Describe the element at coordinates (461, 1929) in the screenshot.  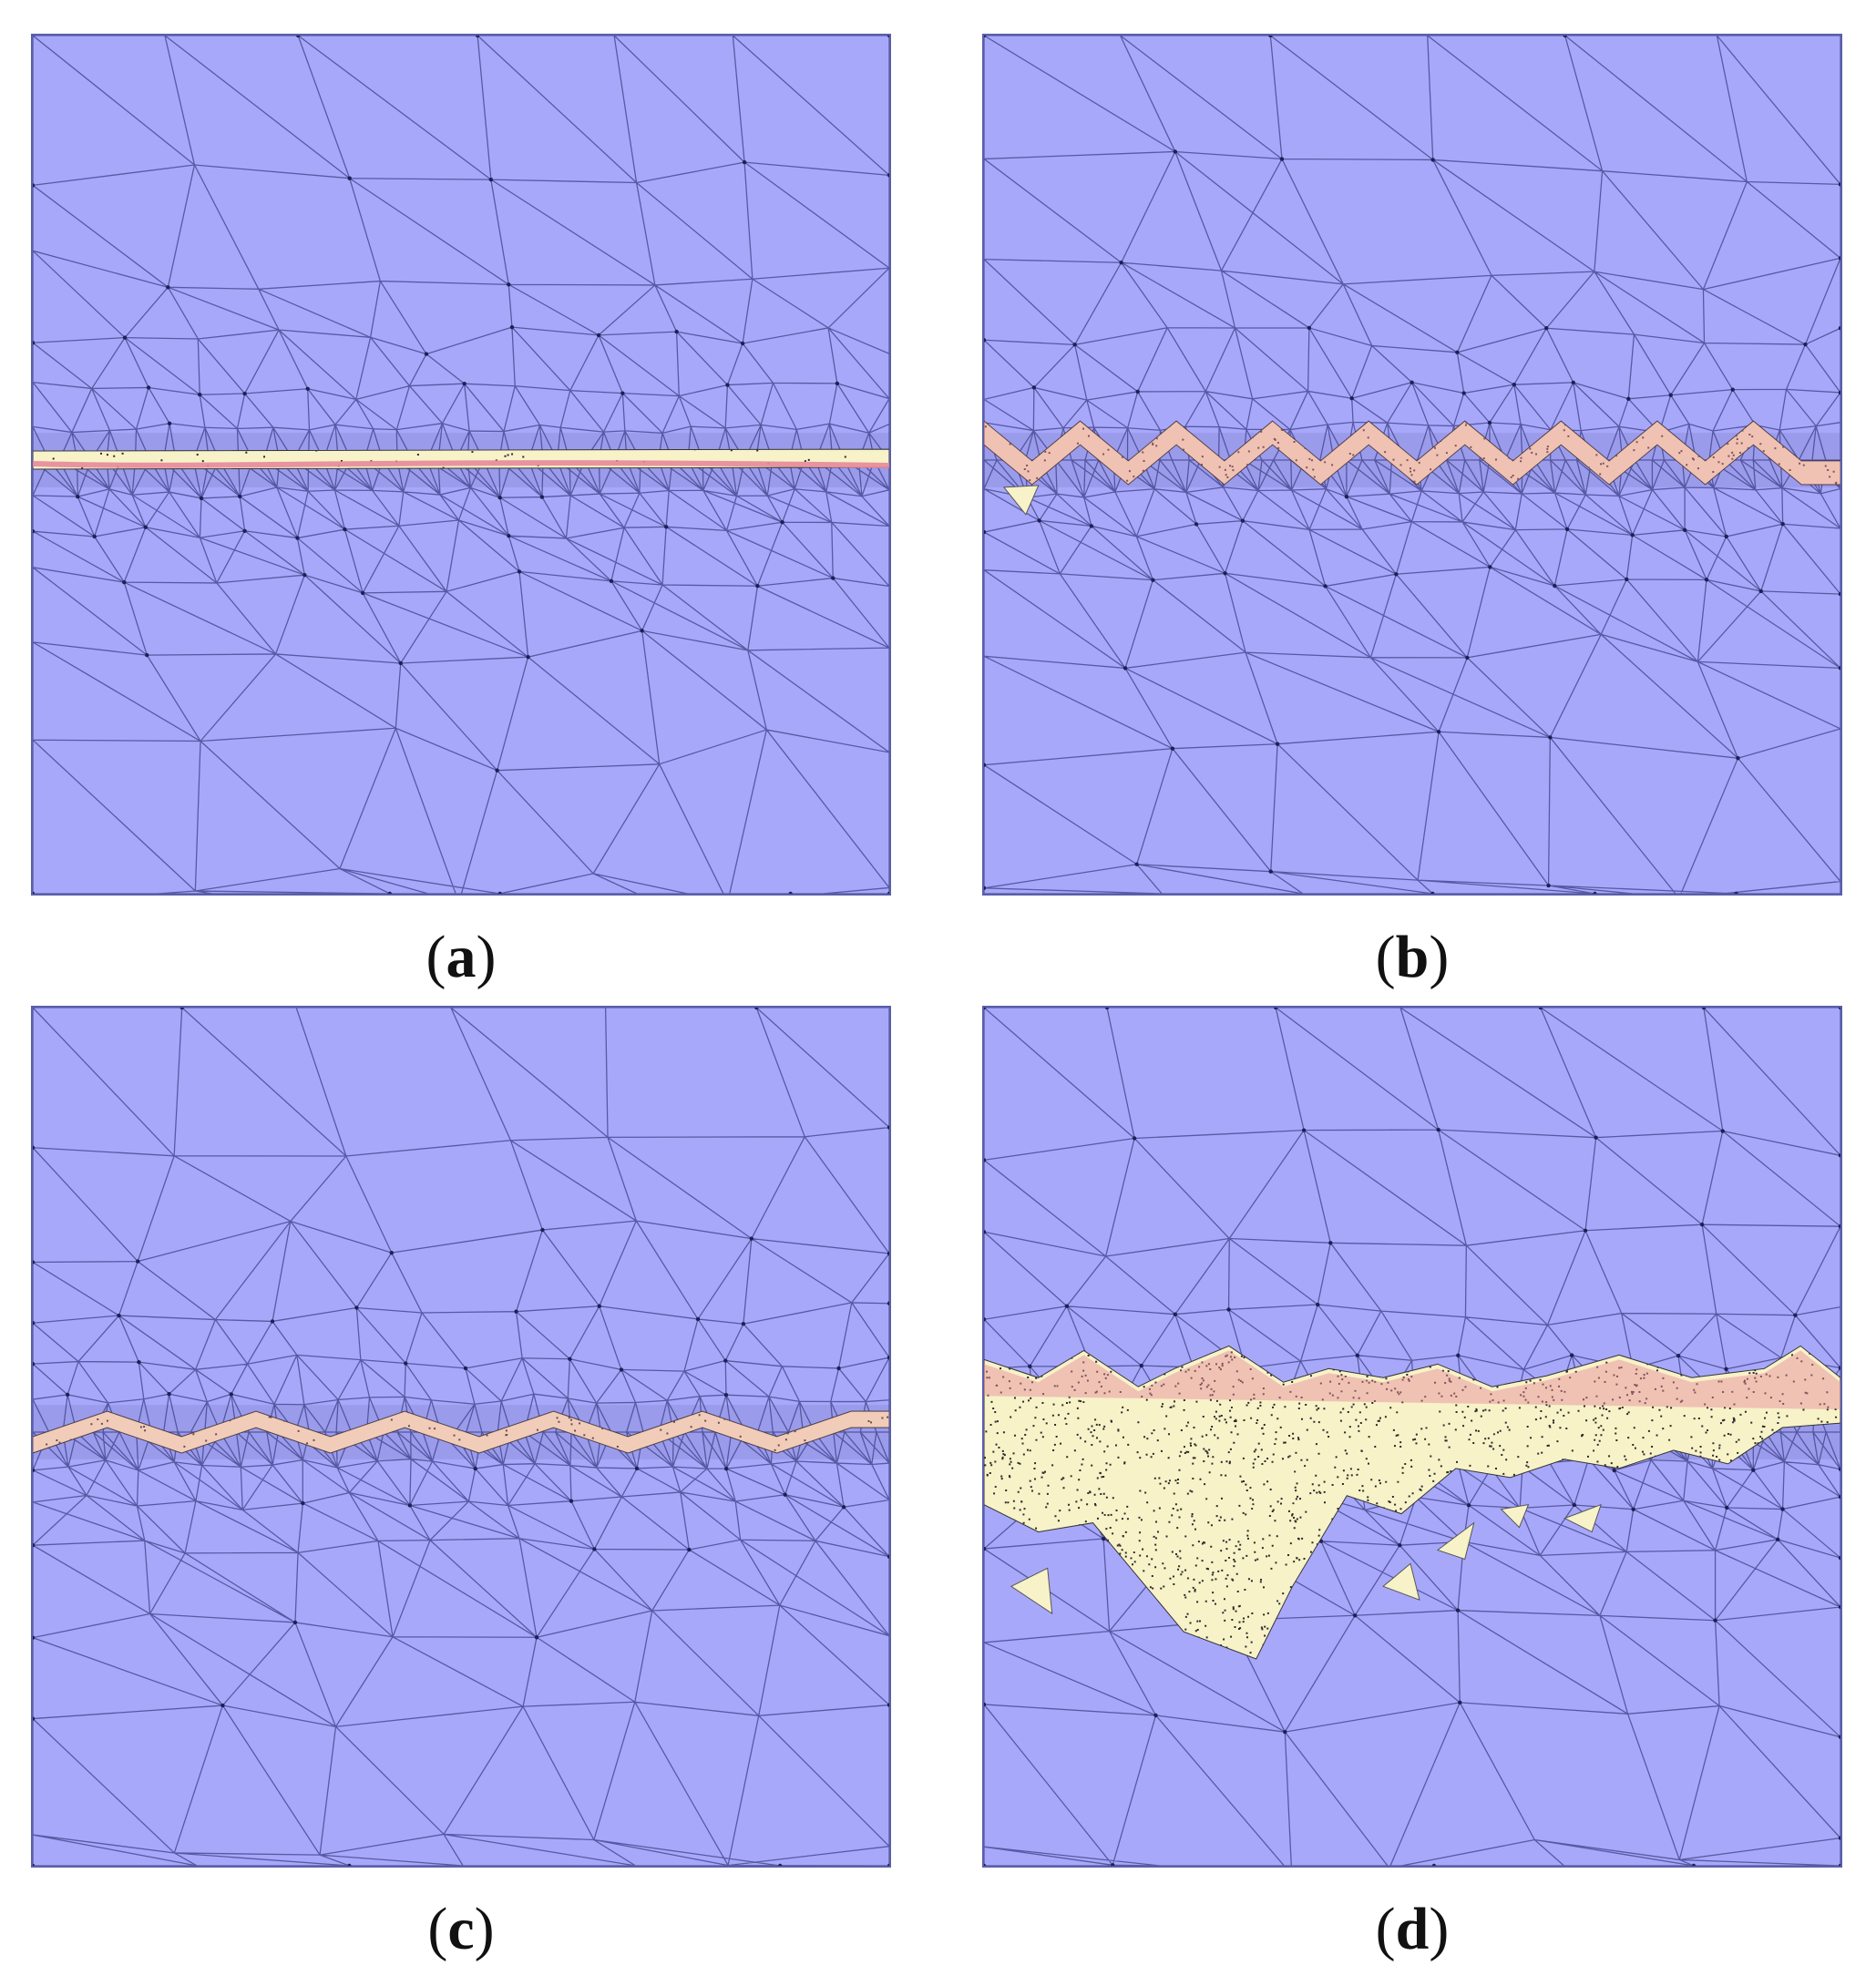
I see `caption-c: (c)` at that location.